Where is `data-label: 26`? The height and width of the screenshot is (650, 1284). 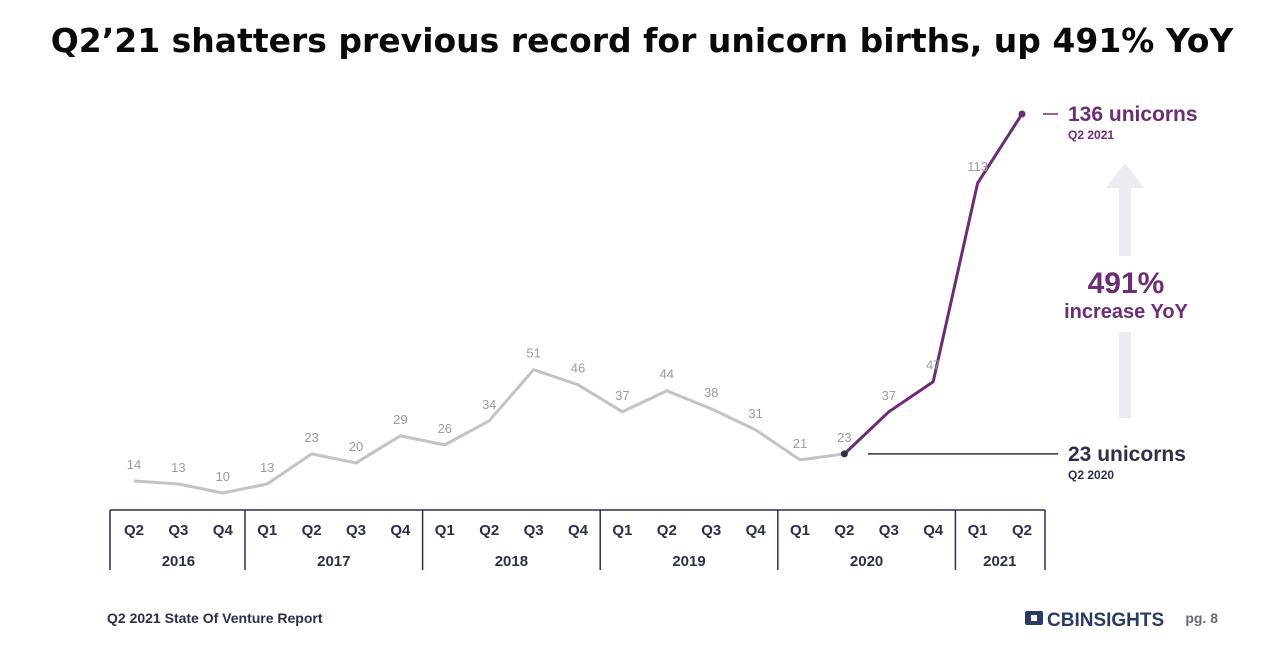
data-label: 26 is located at coordinates (445, 428).